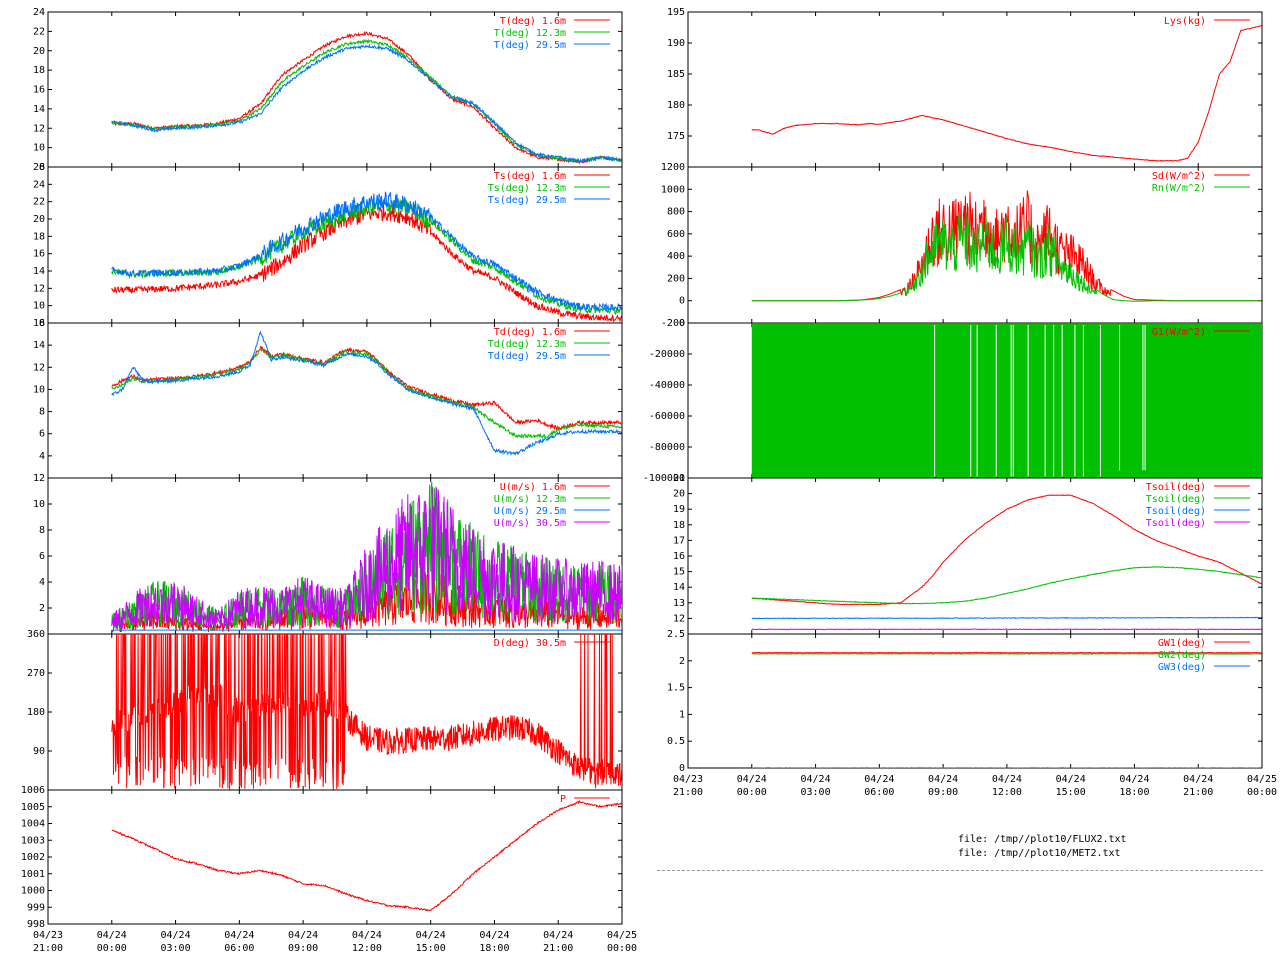  I want to click on y-tick-label: 1000, so click(33, 891).